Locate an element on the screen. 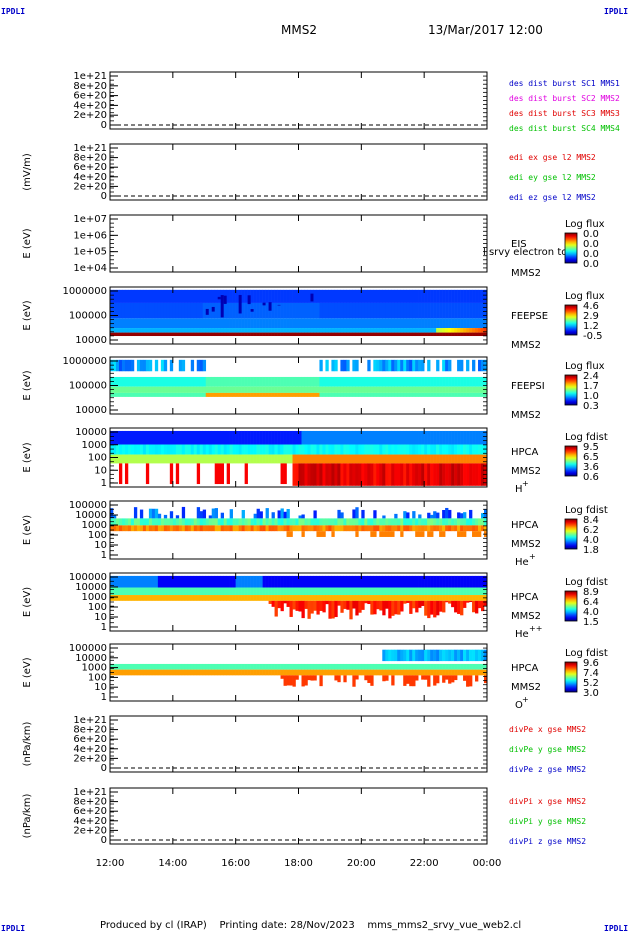 The image size is (630, 934). colorbar-eis is located at coordinates (571, 248).